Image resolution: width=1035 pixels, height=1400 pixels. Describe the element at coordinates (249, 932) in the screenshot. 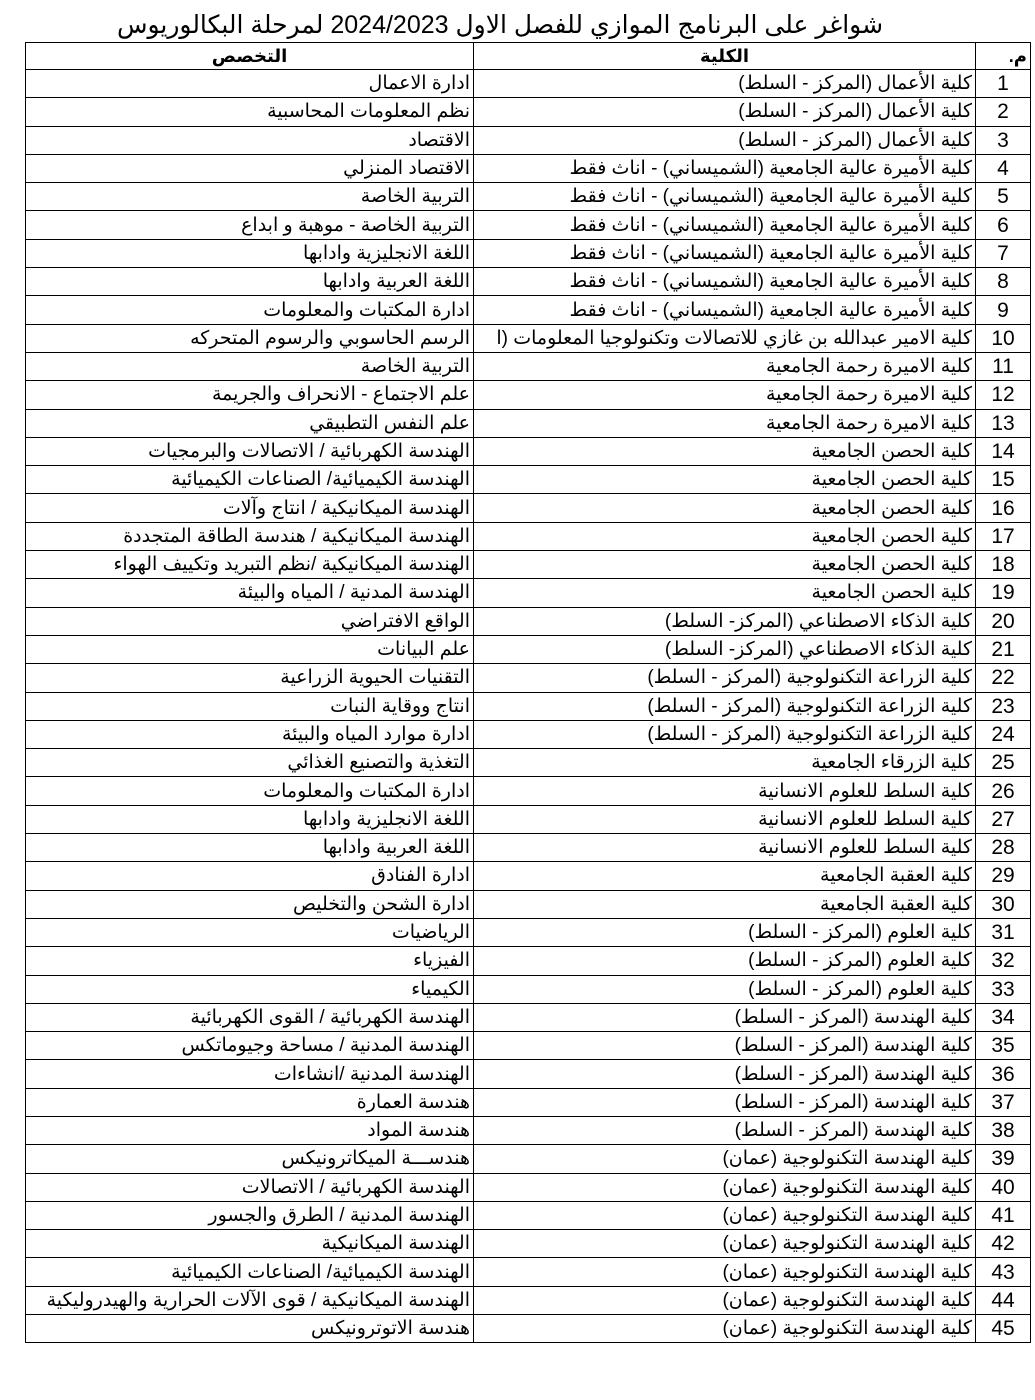

I see `major-cell: الرياضيات` at that location.